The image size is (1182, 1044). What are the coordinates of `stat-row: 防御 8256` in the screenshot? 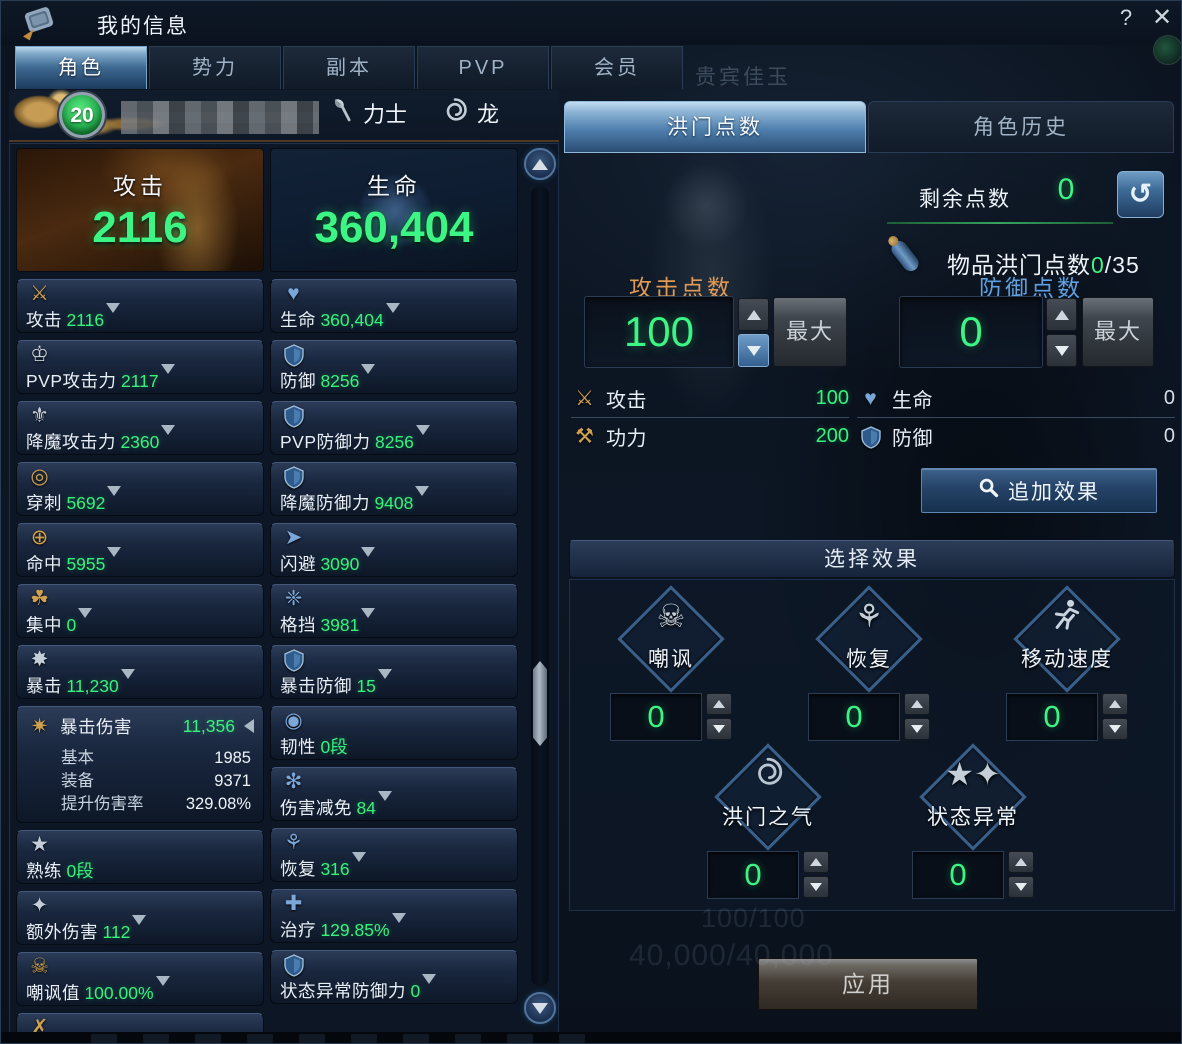 It's located at (394, 367).